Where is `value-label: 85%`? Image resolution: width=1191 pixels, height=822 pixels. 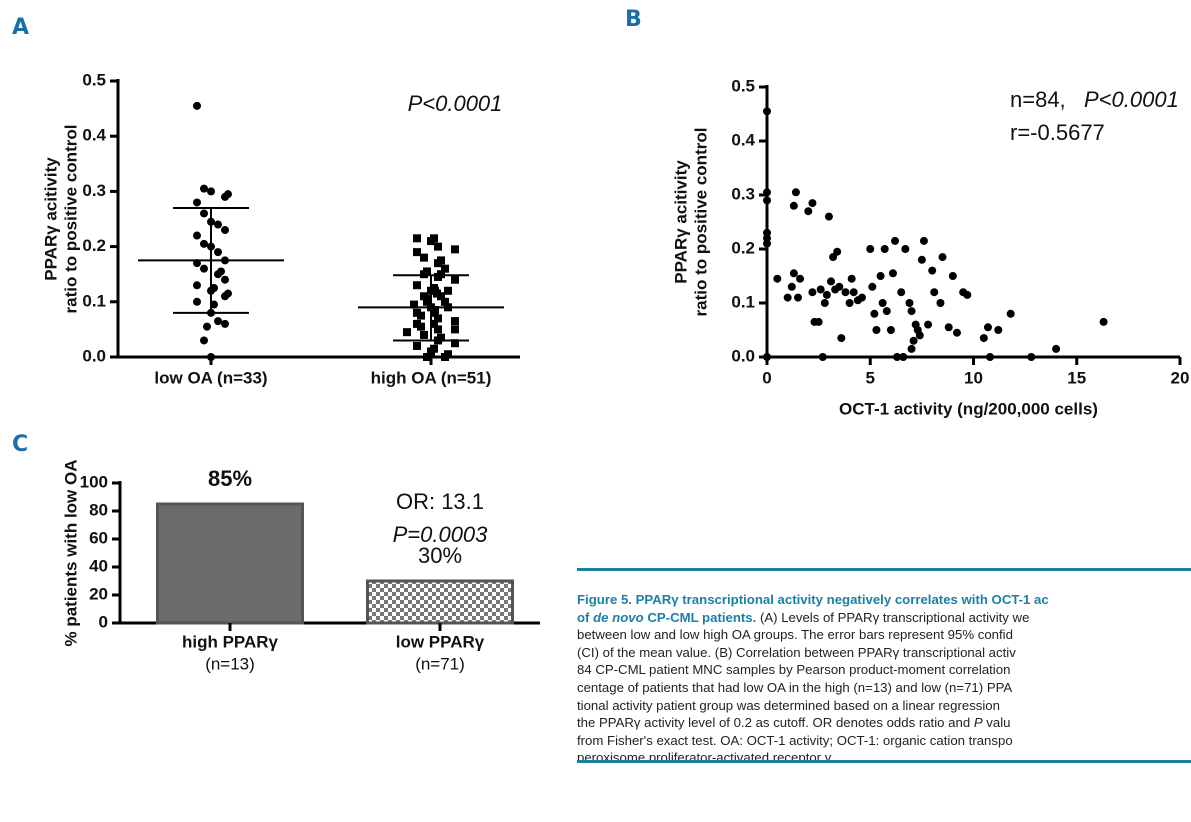
value-label: 85% is located at coordinates (230, 478).